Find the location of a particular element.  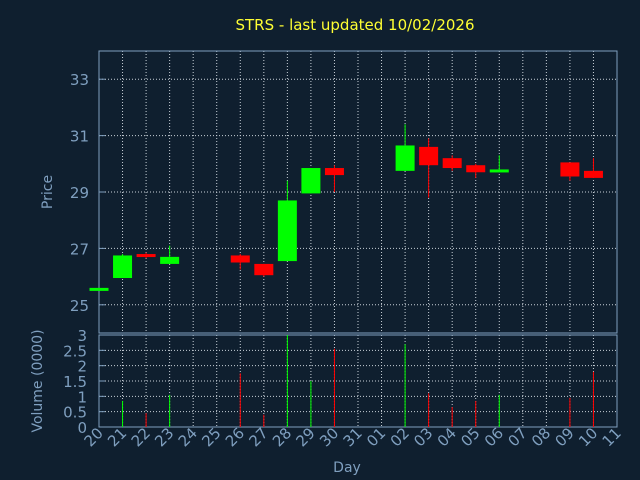

day-tick-label: 09 is located at coordinates (565, 437).